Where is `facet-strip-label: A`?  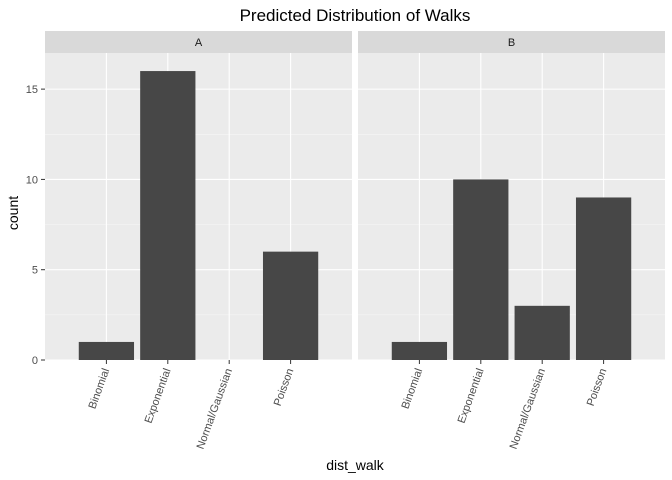 facet-strip-label: A is located at coordinates (199, 43).